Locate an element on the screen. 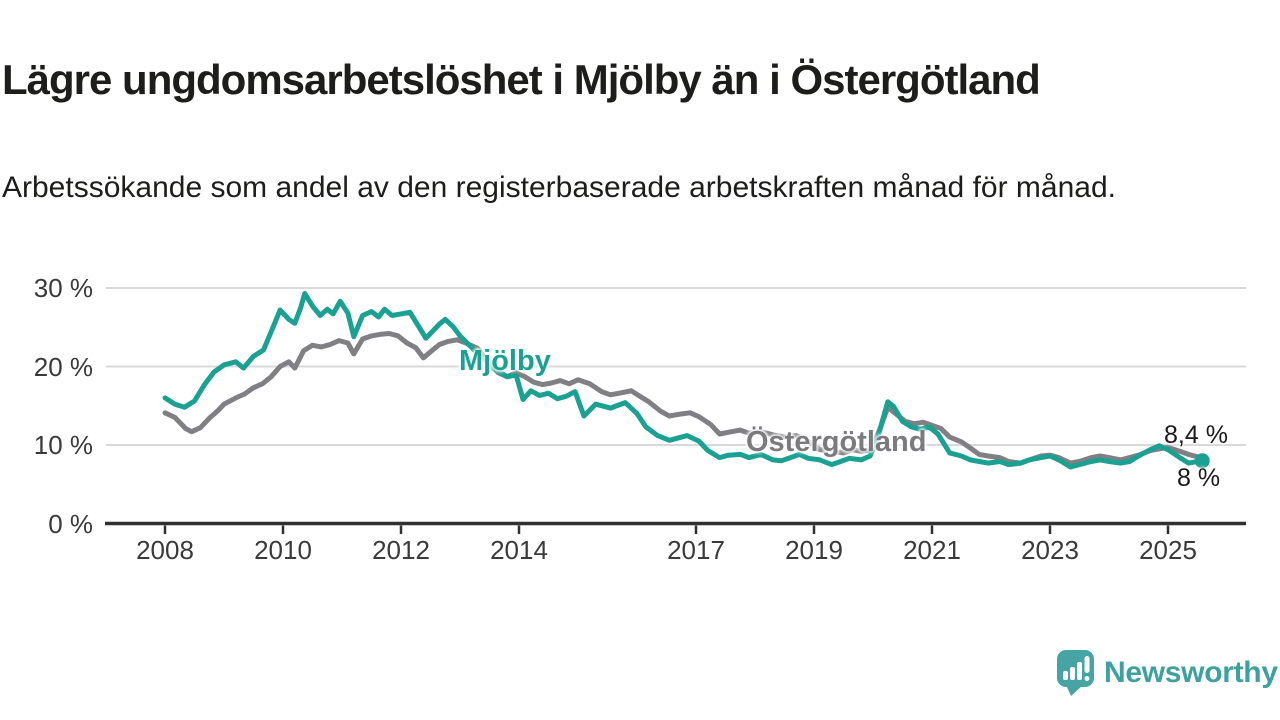 This screenshot has width=1280, height=720. y-tick-label: 30 % is located at coordinates (63, 288).